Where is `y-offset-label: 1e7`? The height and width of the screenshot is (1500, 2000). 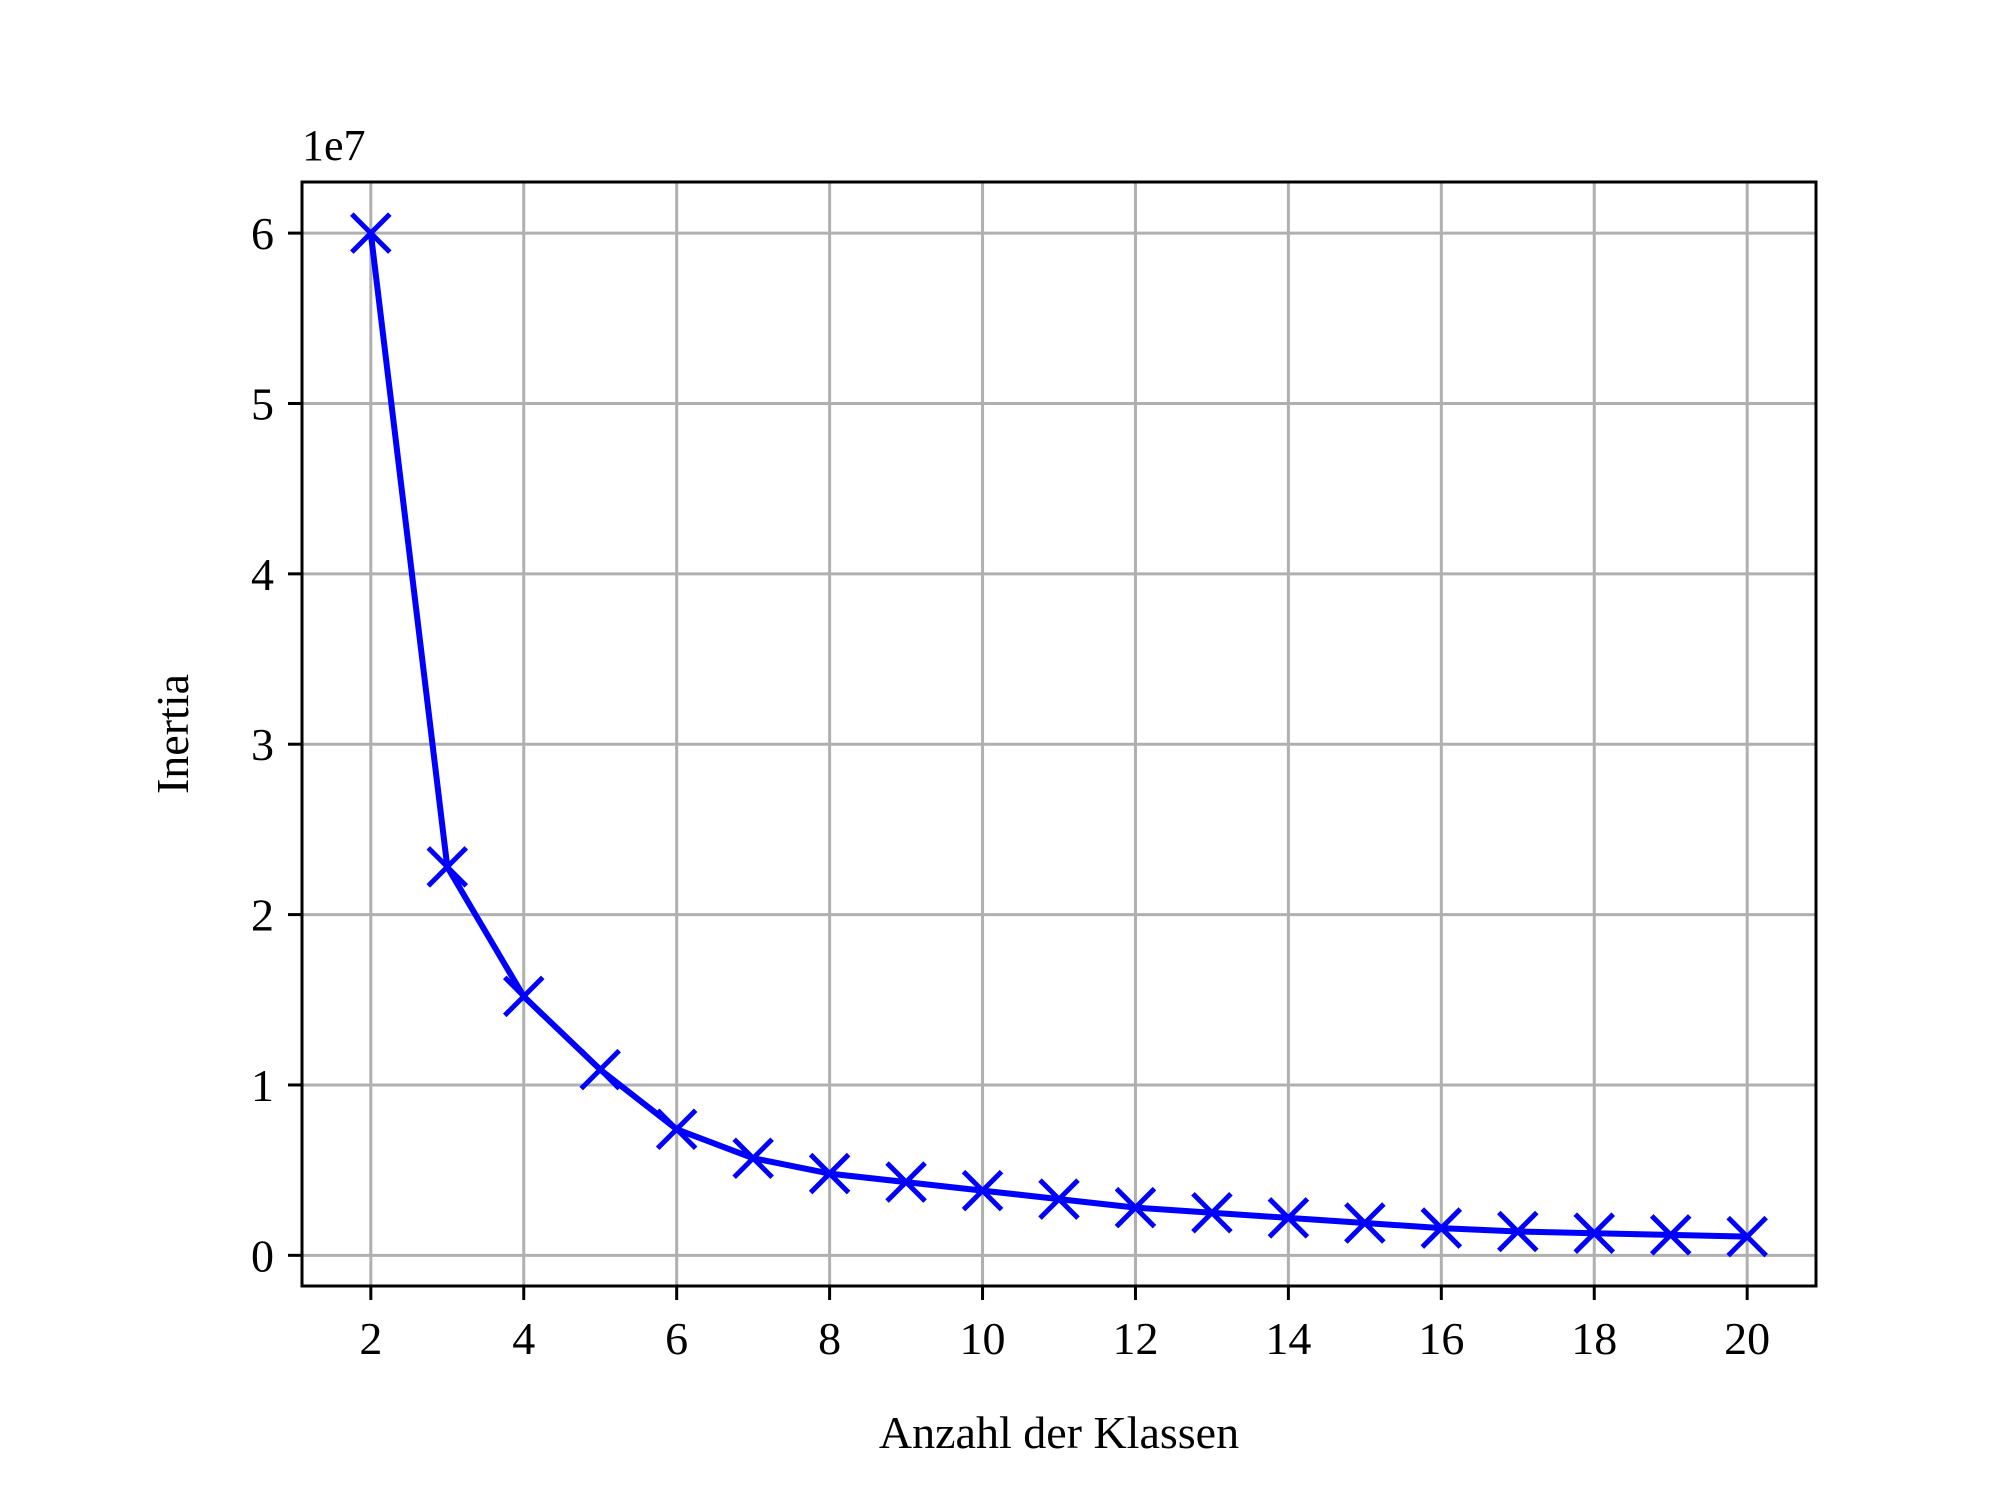 y-offset-label: 1e7 is located at coordinates (334, 145).